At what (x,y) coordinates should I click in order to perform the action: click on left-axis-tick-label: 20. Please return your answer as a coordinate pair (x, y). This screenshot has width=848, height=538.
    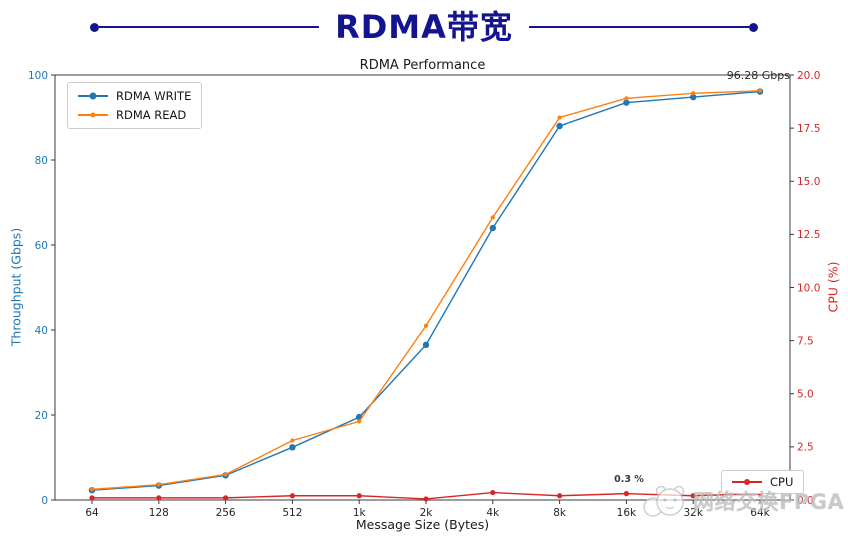
    Looking at the image, I should click on (41, 416).